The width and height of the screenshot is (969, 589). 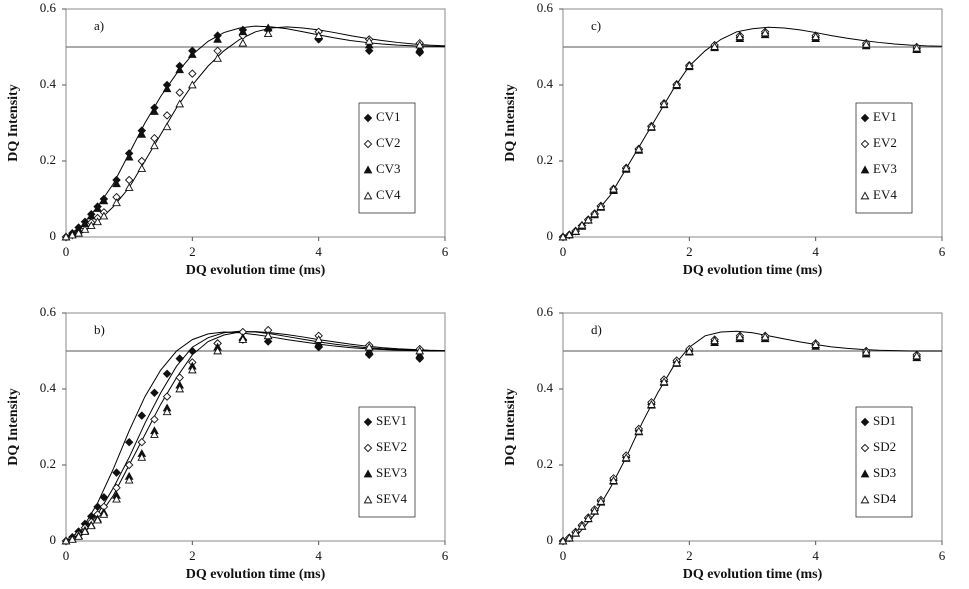 What do you see at coordinates (545, 159) in the screenshot?
I see `y-tick-label: 0.2` at bounding box center [545, 159].